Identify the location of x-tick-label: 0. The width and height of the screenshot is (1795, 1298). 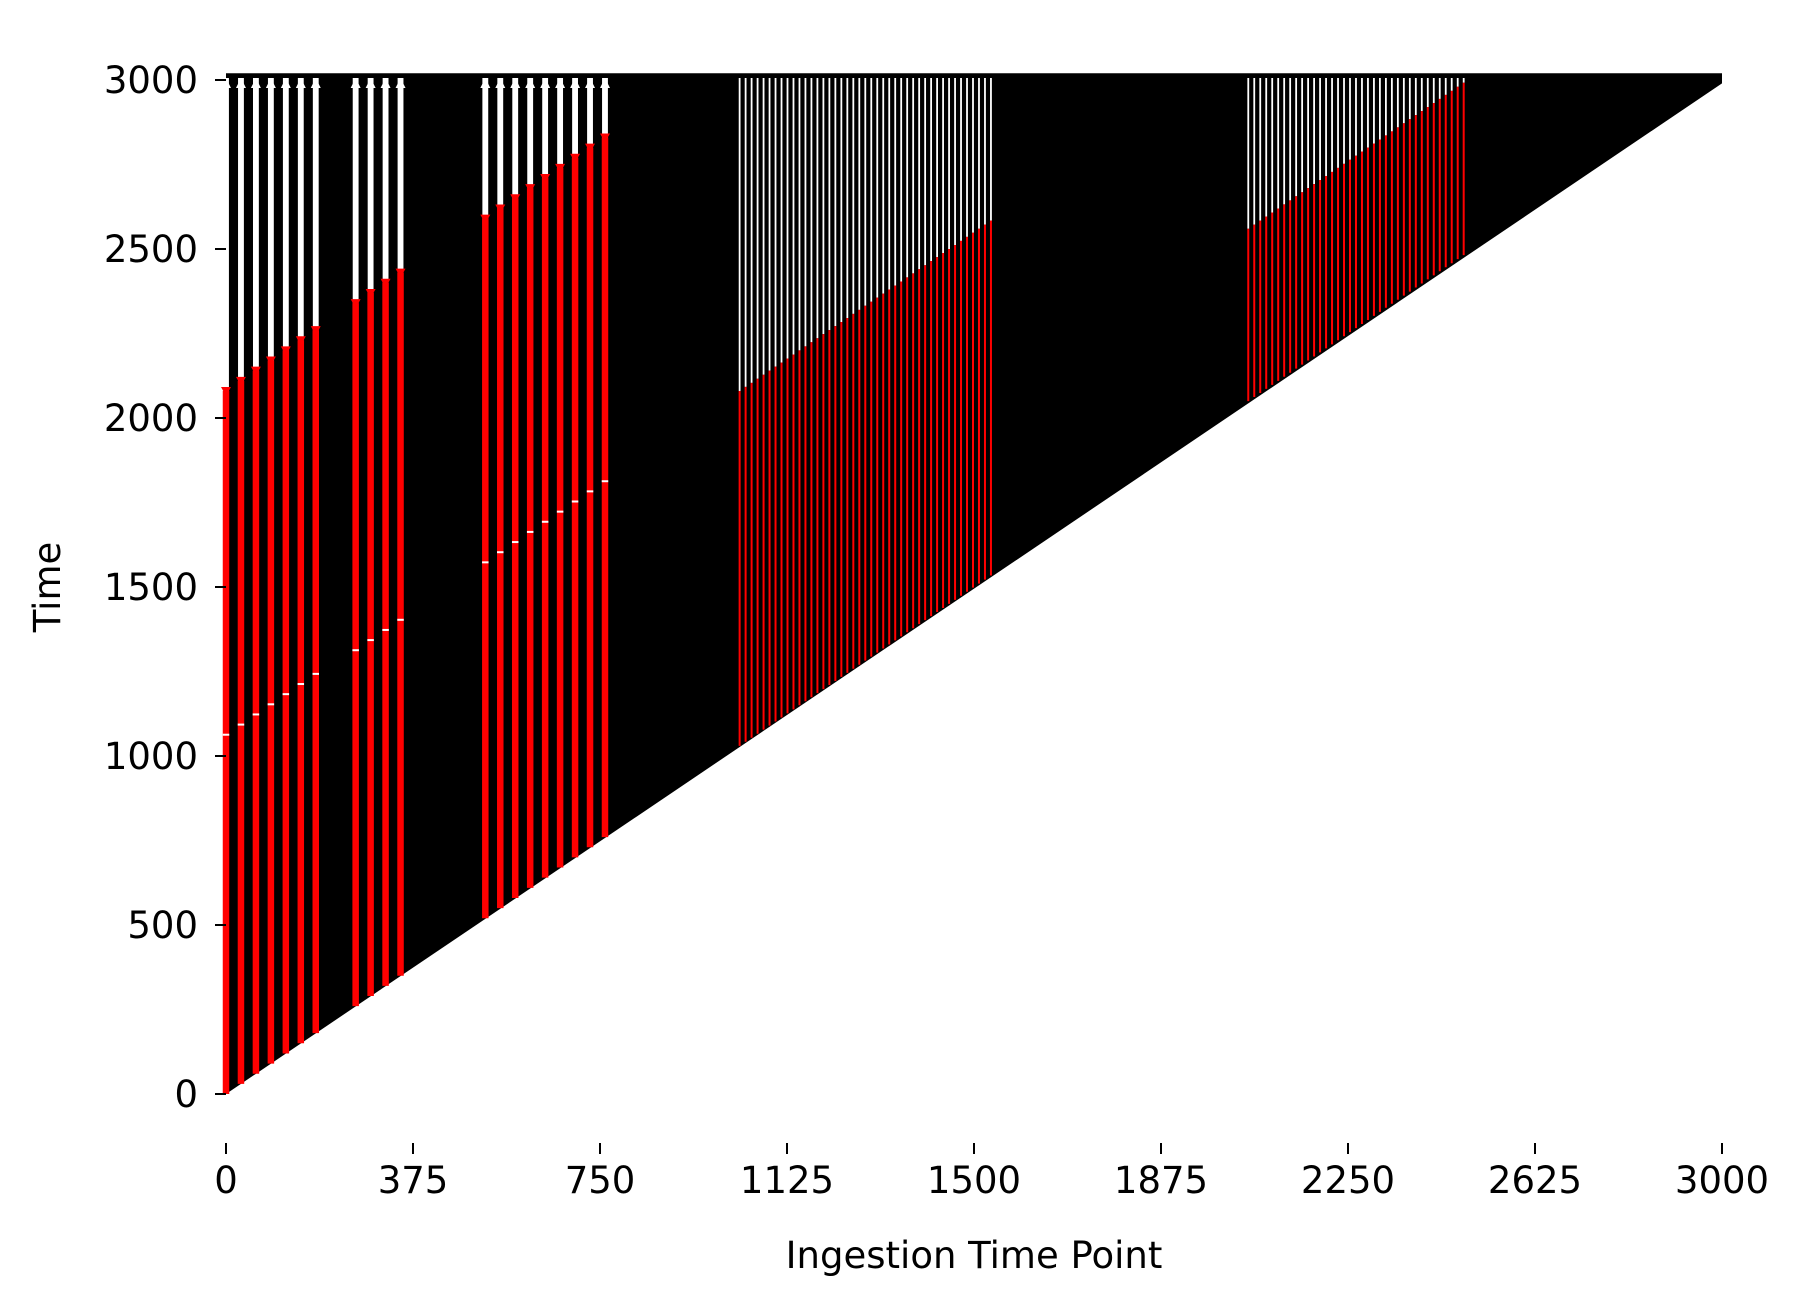
(226, 1180).